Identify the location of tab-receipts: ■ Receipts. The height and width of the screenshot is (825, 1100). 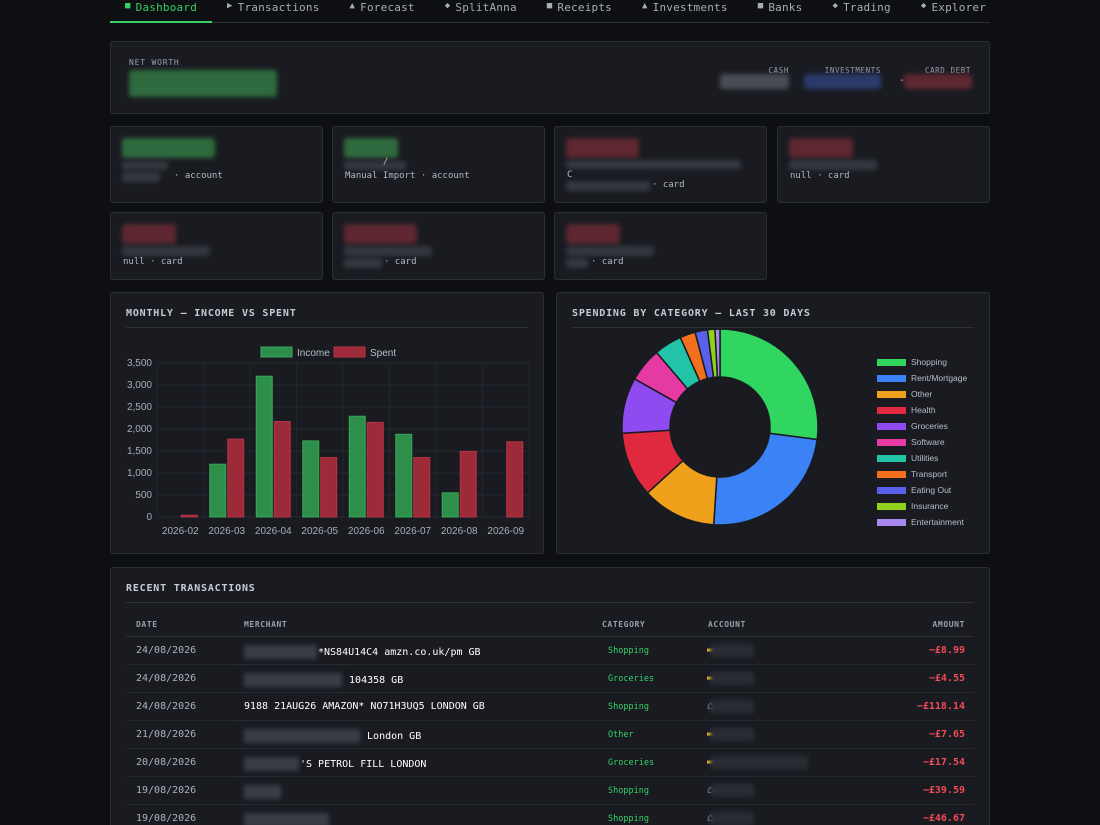
(579, 11).